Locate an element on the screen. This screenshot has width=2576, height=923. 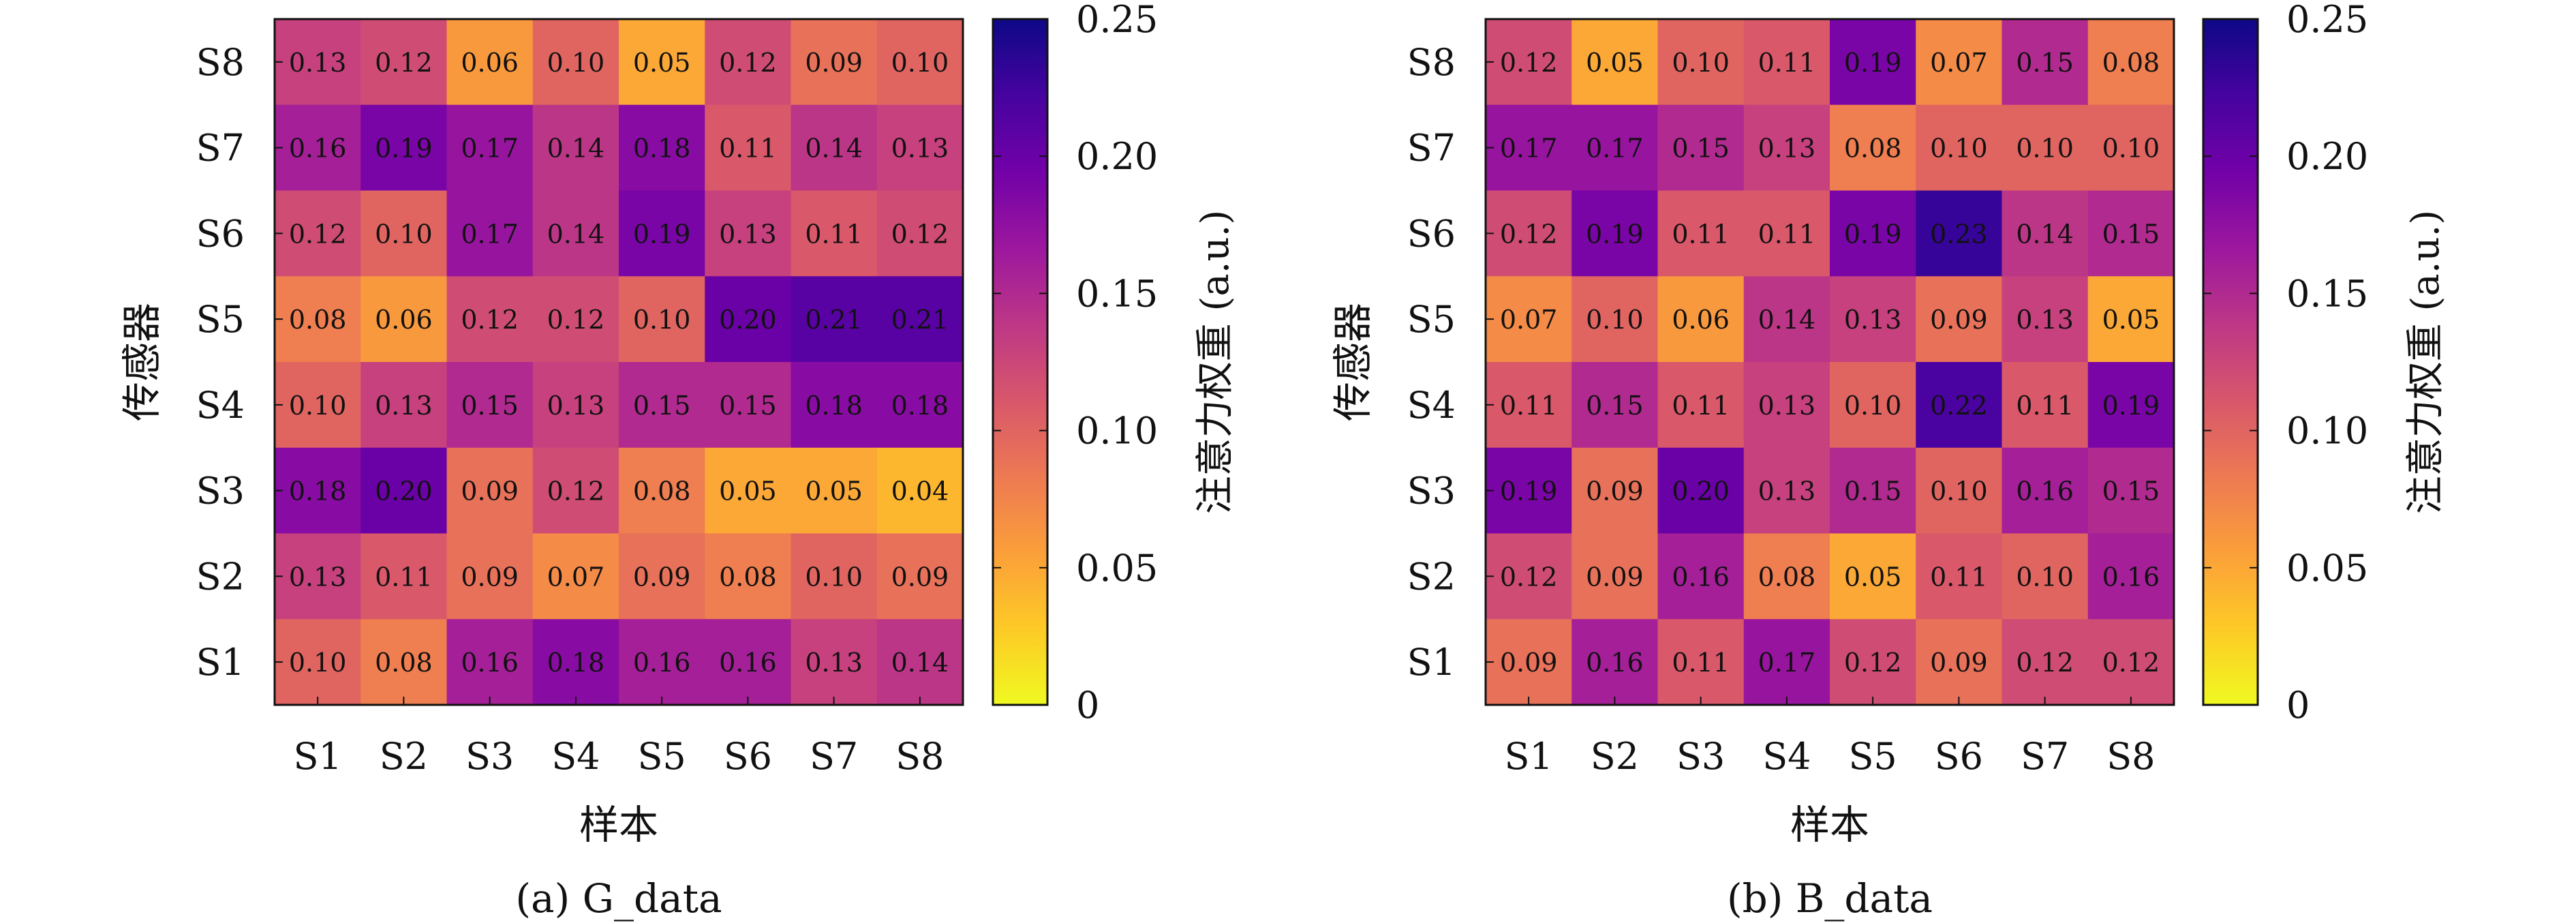
cell-value-label: 0.22 is located at coordinates (1959, 406).